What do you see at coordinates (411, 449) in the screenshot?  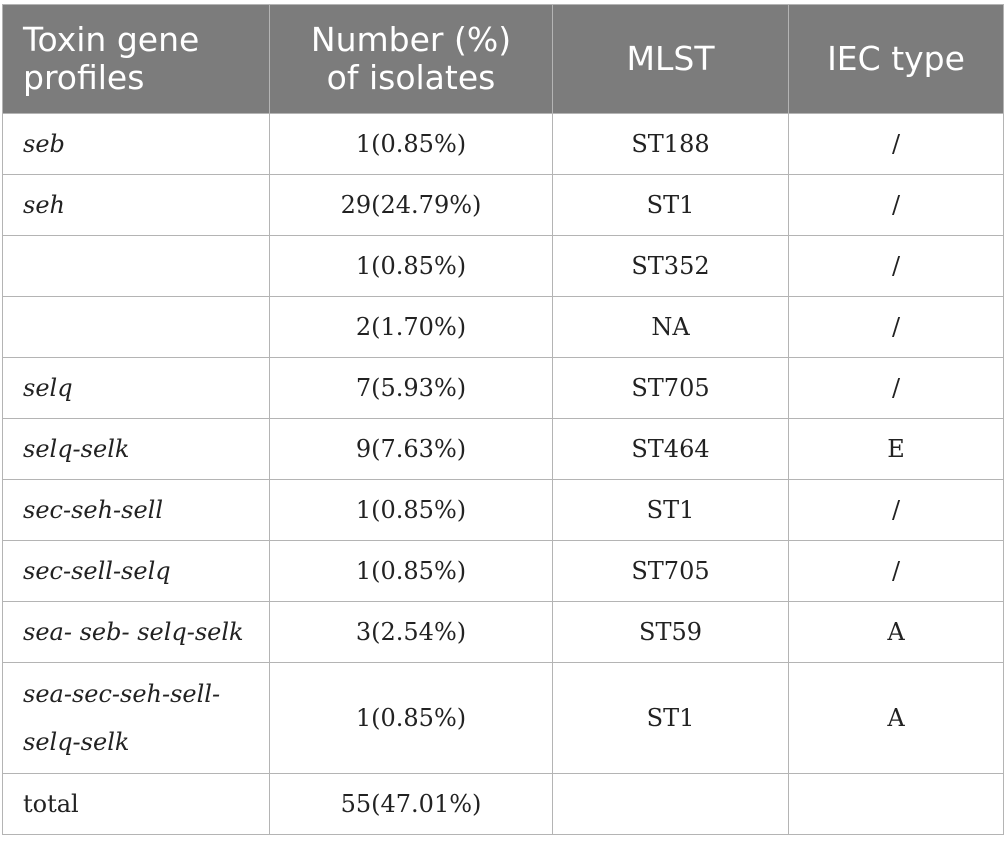 I see `cell-number: 9(7.63%)` at bounding box center [411, 449].